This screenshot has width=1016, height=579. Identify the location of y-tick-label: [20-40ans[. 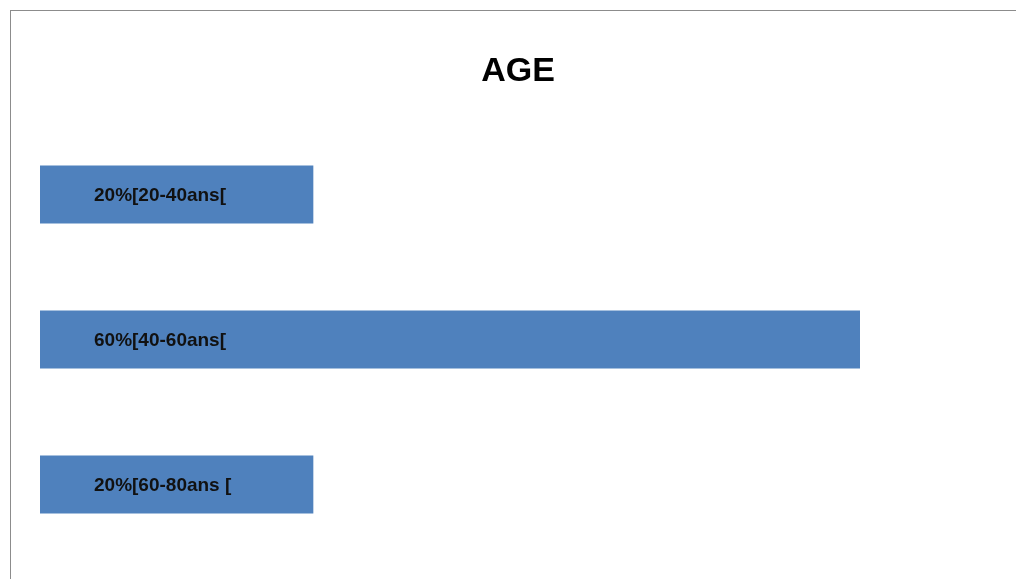
(179, 194).